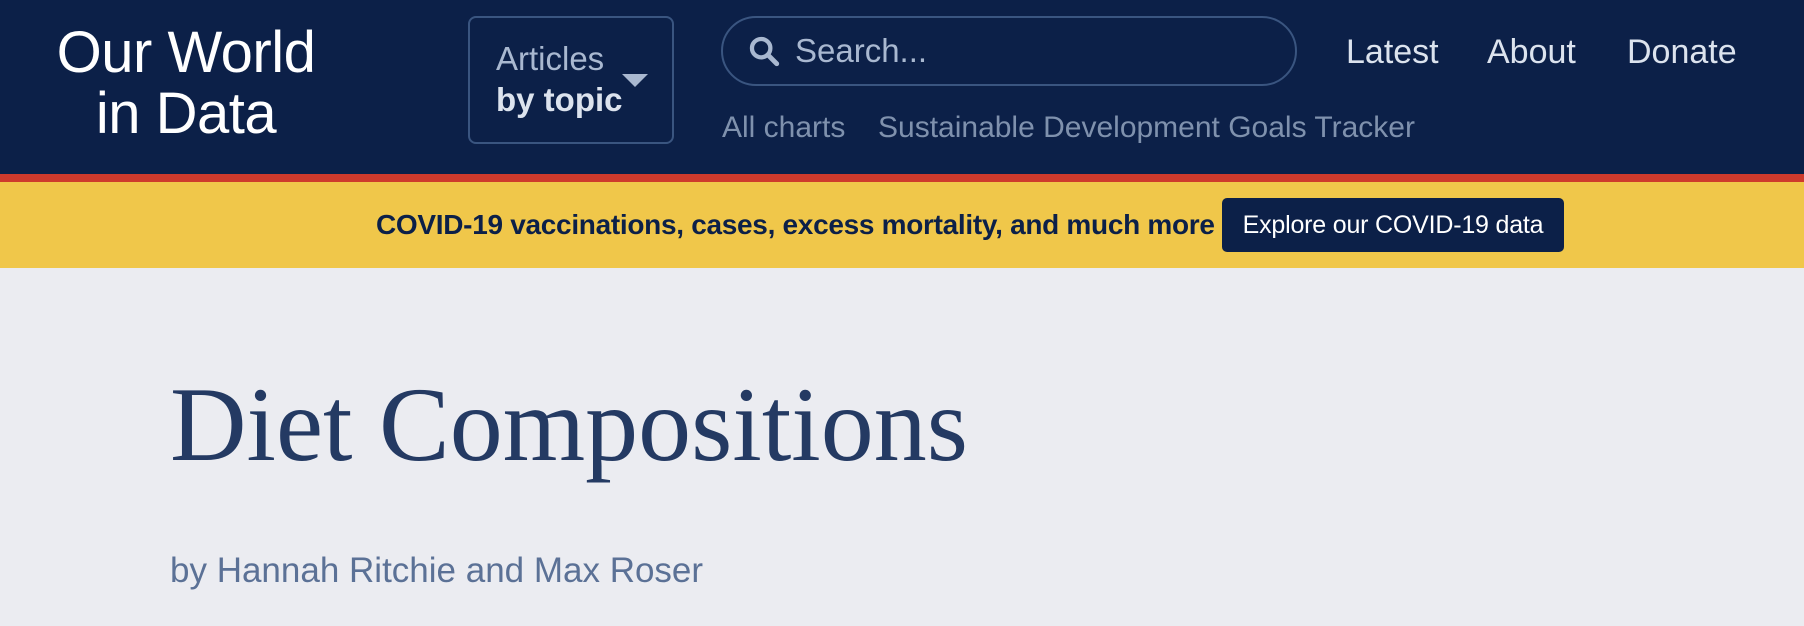 The width and height of the screenshot is (1804, 626). What do you see at coordinates (559, 99) in the screenshot?
I see `by-topic-label: by topic` at bounding box center [559, 99].